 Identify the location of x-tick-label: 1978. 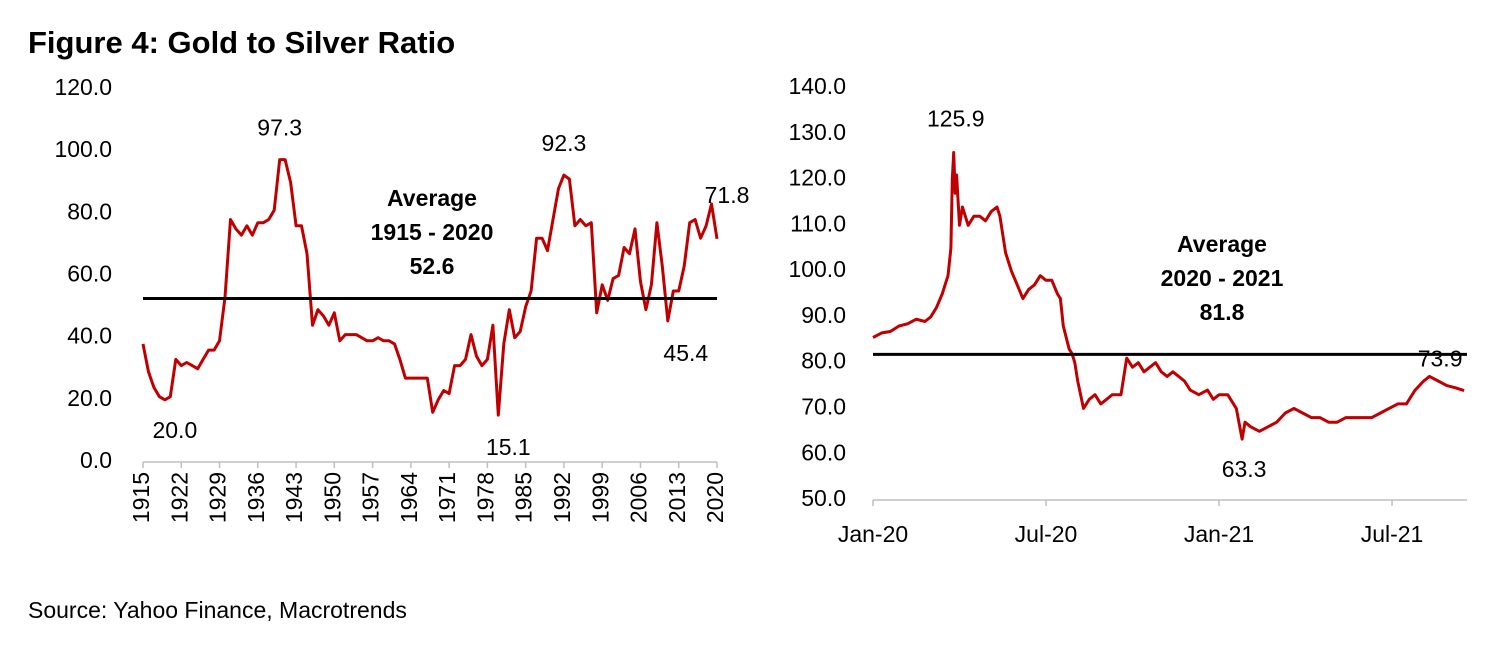
(485, 497).